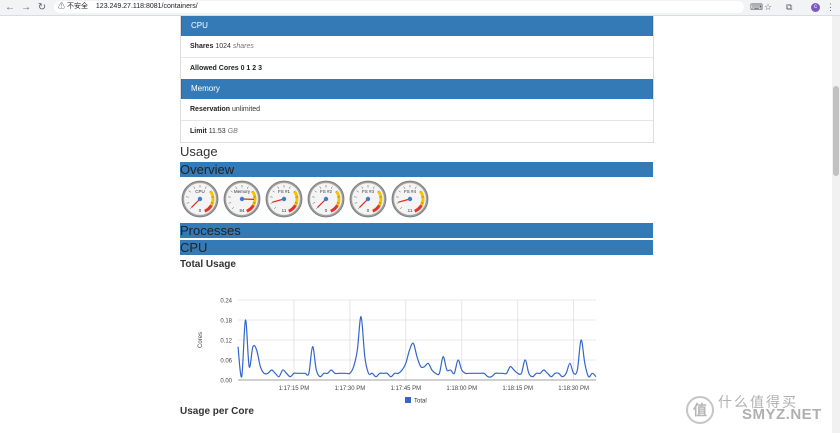 This screenshot has width=840, height=433. Describe the element at coordinates (242, 191) in the screenshot. I see `gauge-label: Memory` at that location.